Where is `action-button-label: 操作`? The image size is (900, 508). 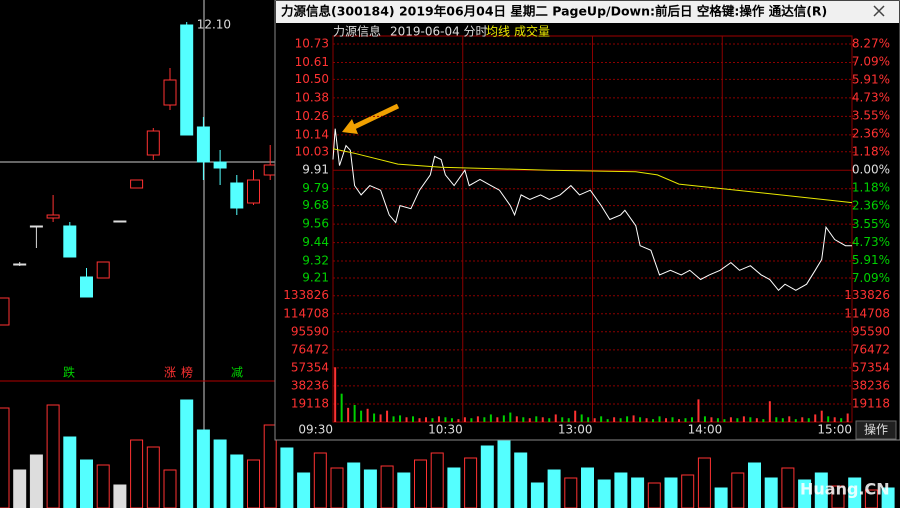 action-button-label: 操作 is located at coordinates (876, 429).